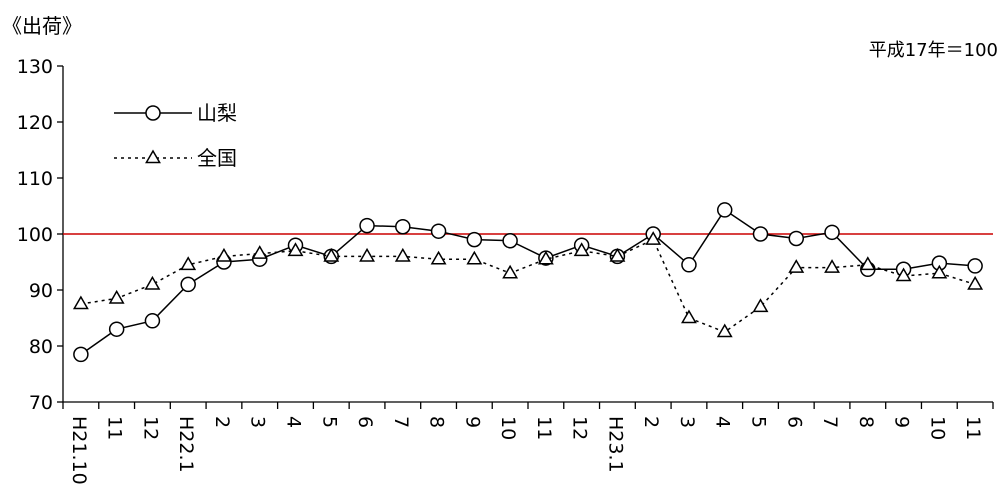 The image size is (1004, 495). What do you see at coordinates (153, 113) in the screenshot?
I see `legend-marker-circle` at bounding box center [153, 113].